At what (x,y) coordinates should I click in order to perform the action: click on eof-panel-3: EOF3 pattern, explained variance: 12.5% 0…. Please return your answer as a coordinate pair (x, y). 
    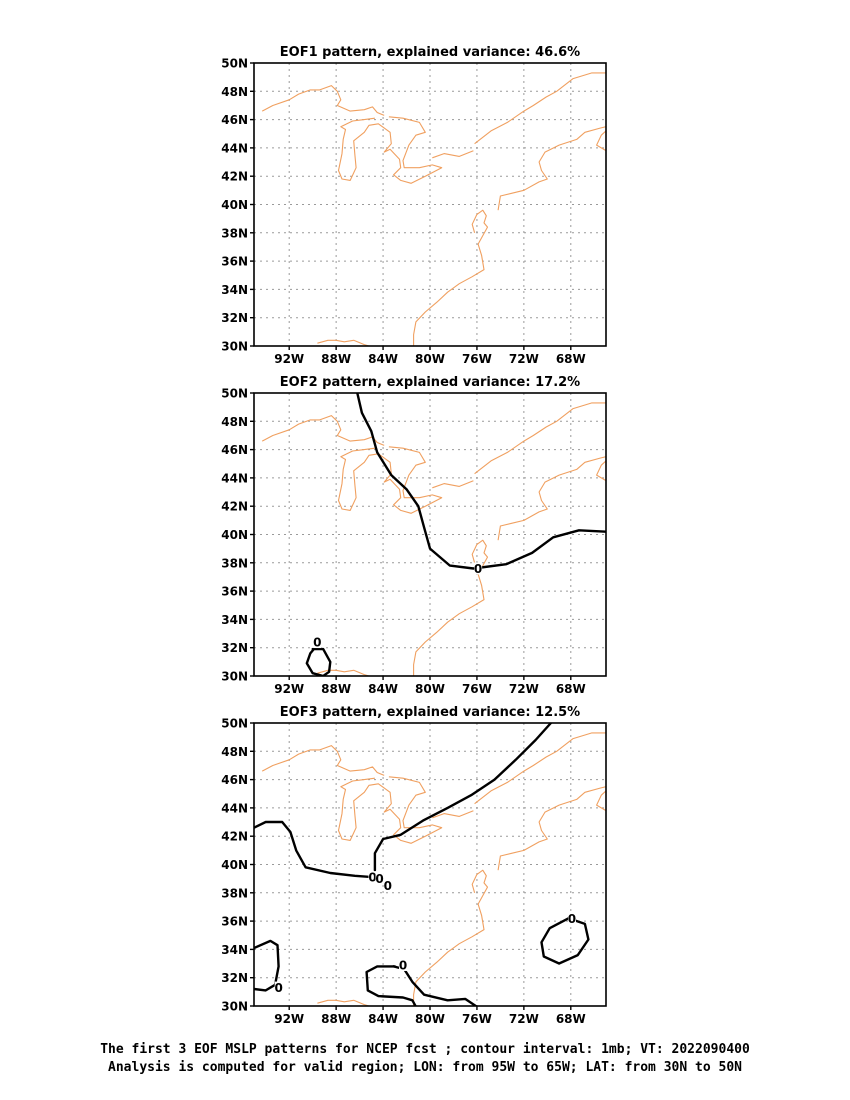
    Looking at the image, I should click on (414, 865).